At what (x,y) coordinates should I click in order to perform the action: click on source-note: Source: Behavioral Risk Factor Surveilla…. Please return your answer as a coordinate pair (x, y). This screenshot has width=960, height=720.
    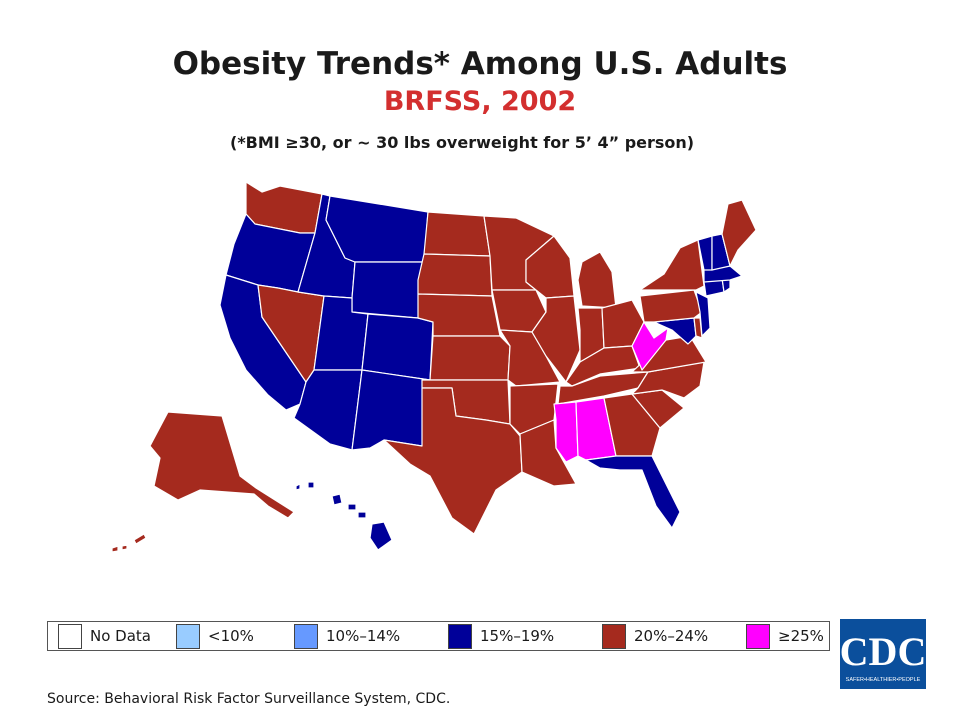
    Looking at the image, I should click on (249, 699).